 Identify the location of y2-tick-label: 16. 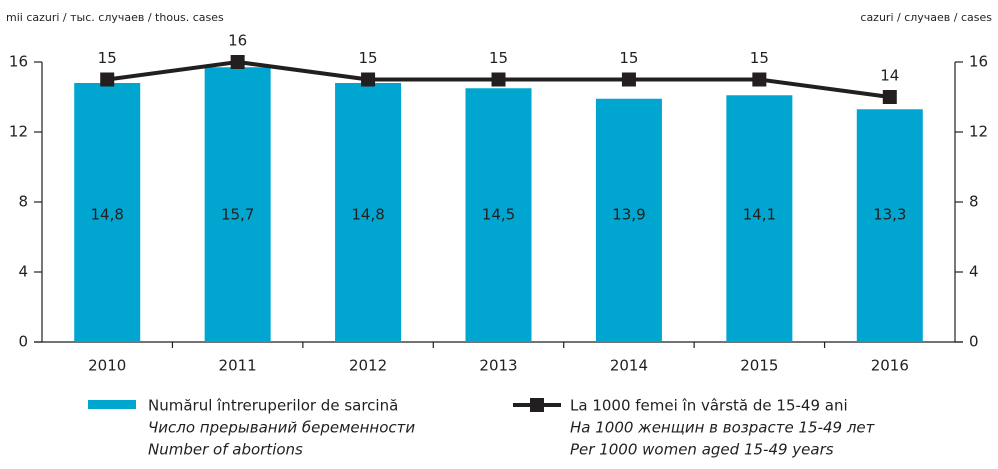
(978, 62).